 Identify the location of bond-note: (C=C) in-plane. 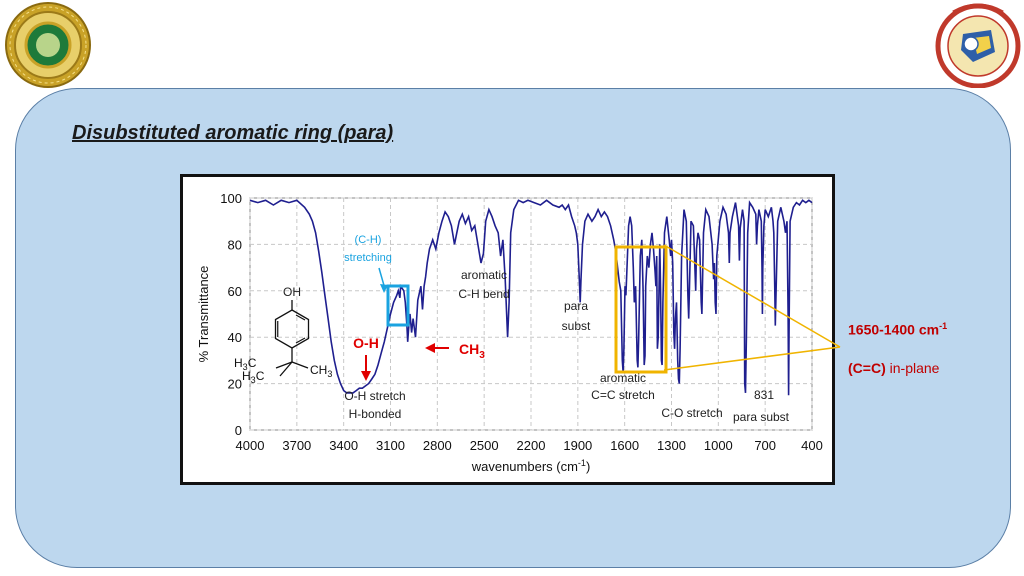
(894, 368).